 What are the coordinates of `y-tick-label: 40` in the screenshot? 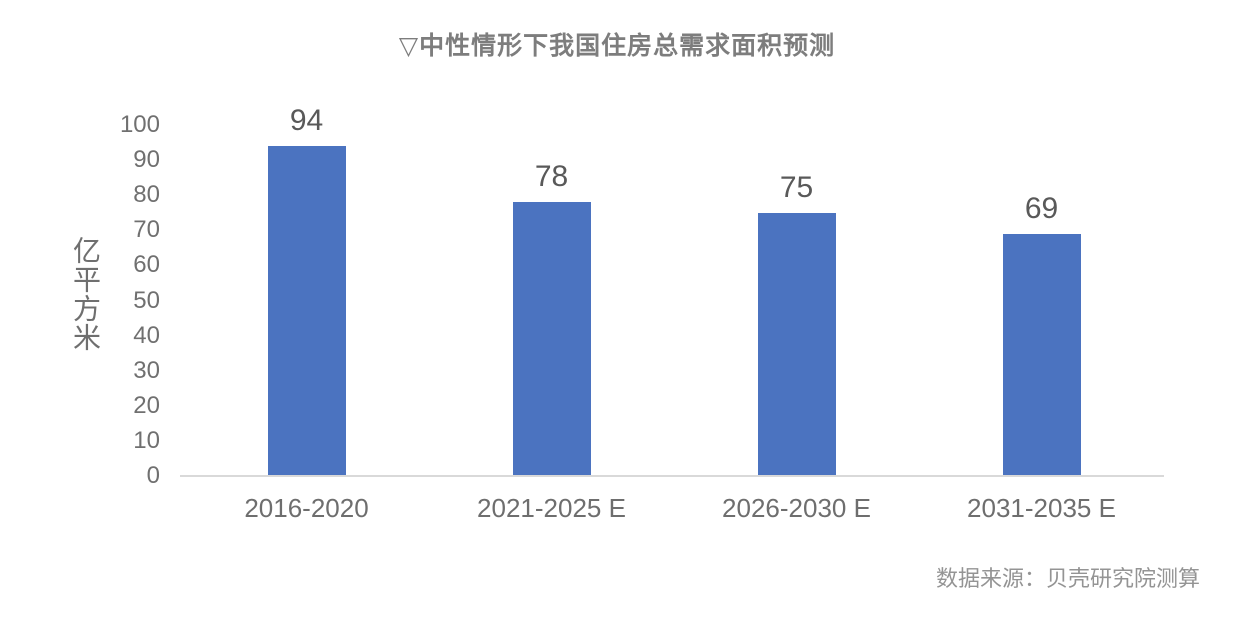 It's located at (146, 335).